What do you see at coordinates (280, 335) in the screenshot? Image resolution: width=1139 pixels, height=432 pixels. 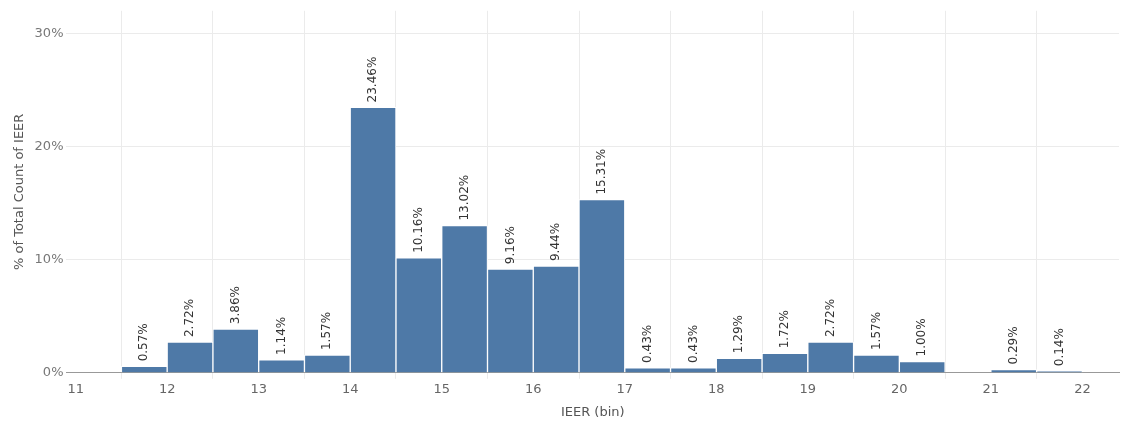 I see `data-label: 1.14%` at bounding box center [280, 335].